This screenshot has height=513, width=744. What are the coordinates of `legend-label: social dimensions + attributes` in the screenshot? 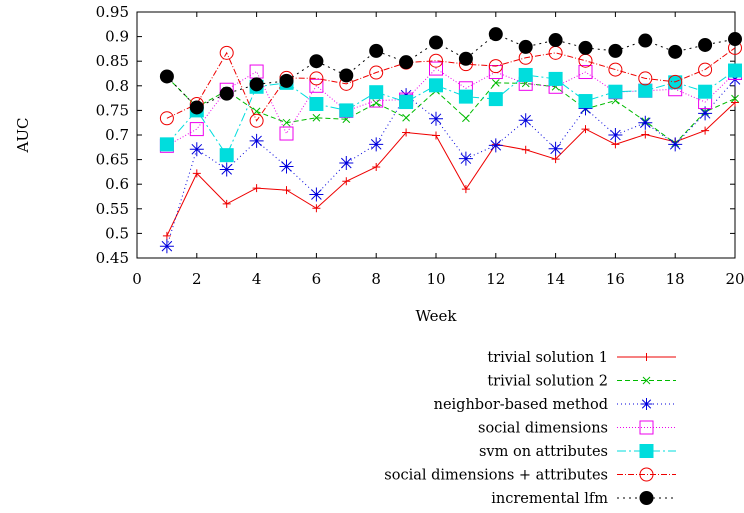 It's located at (496, 476).